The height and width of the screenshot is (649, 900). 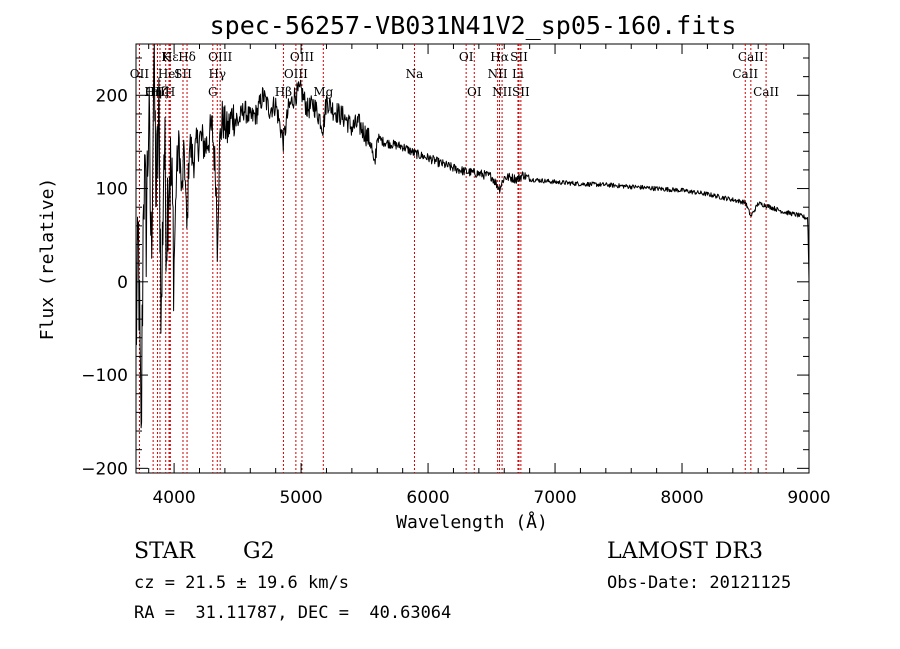 I want to click on x-tick-label: 9000, so click(x=808, y=498).